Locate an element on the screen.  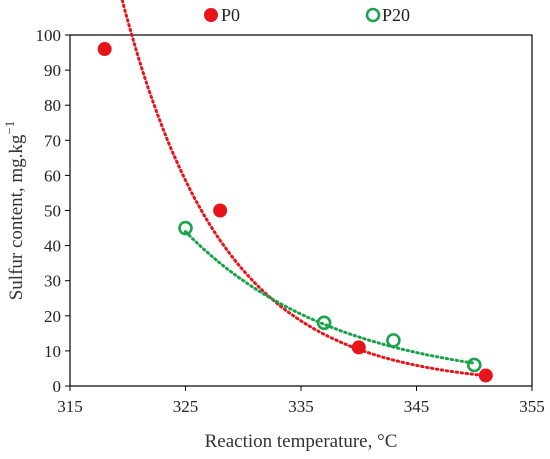
legend-p0-marker is located at coordinates (211, 15).